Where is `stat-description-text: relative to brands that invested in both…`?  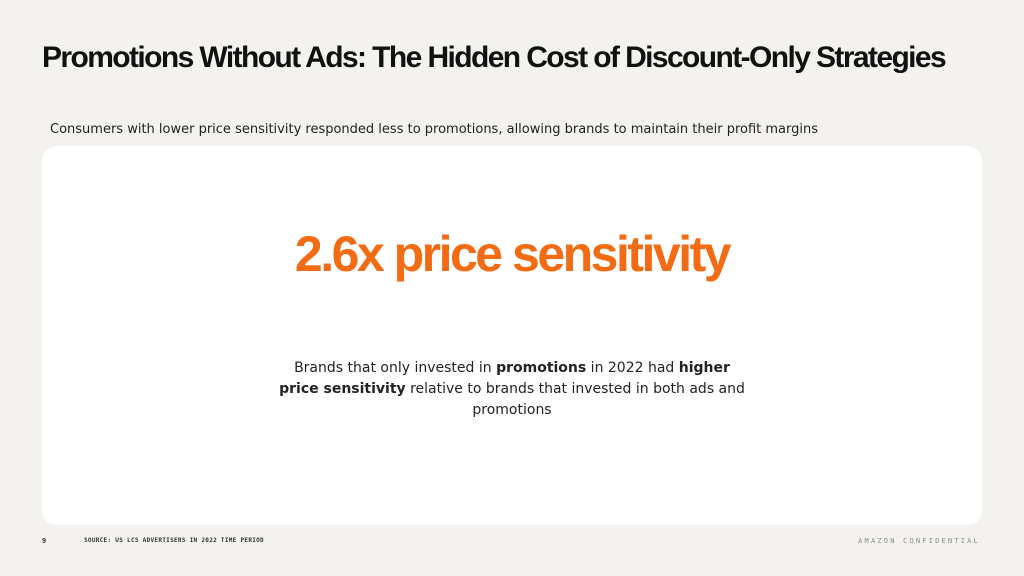 stat-description-text: relative to brands that invested in both… is located at coordinates (575, 399).